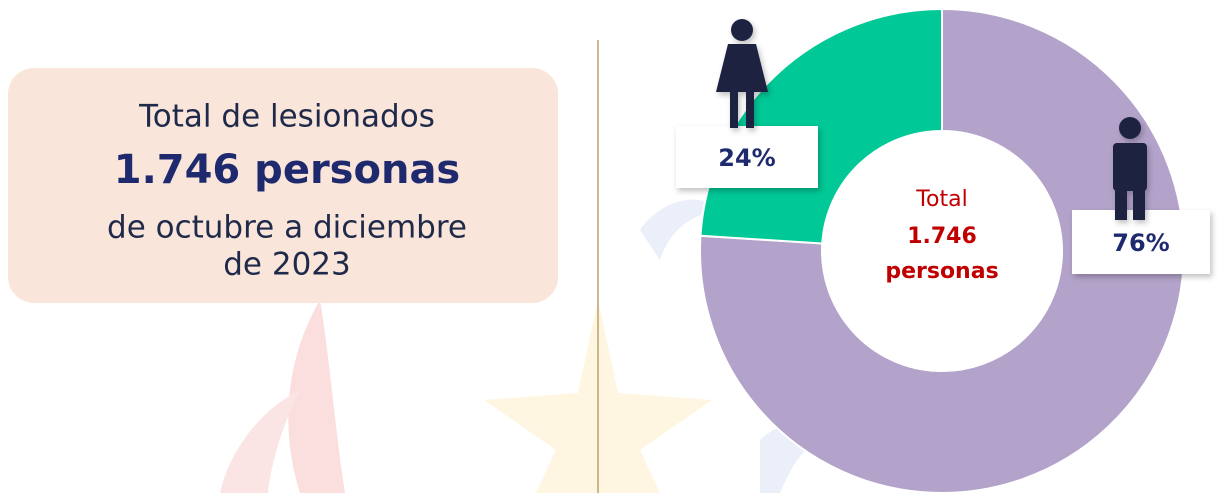  I want to click on center-text: personas, so click(941, 271).